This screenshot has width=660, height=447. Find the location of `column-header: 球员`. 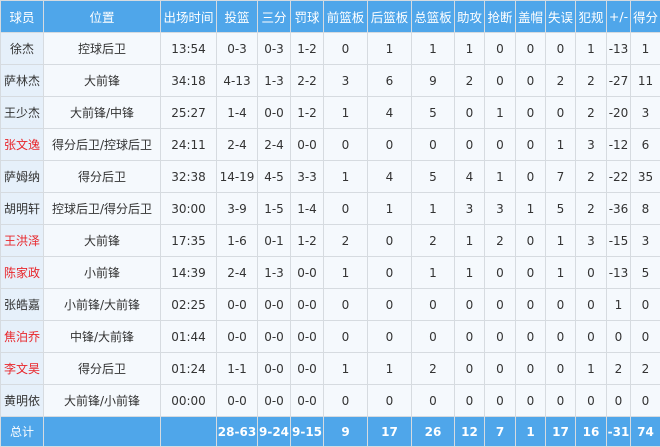

column-header: 球员 is located at coordinates (22, 16).